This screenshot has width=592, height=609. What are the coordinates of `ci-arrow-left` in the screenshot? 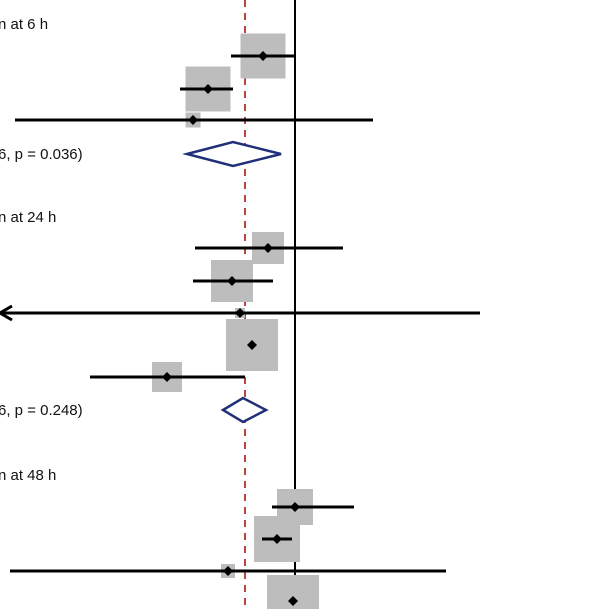 It's located at (6, 313).